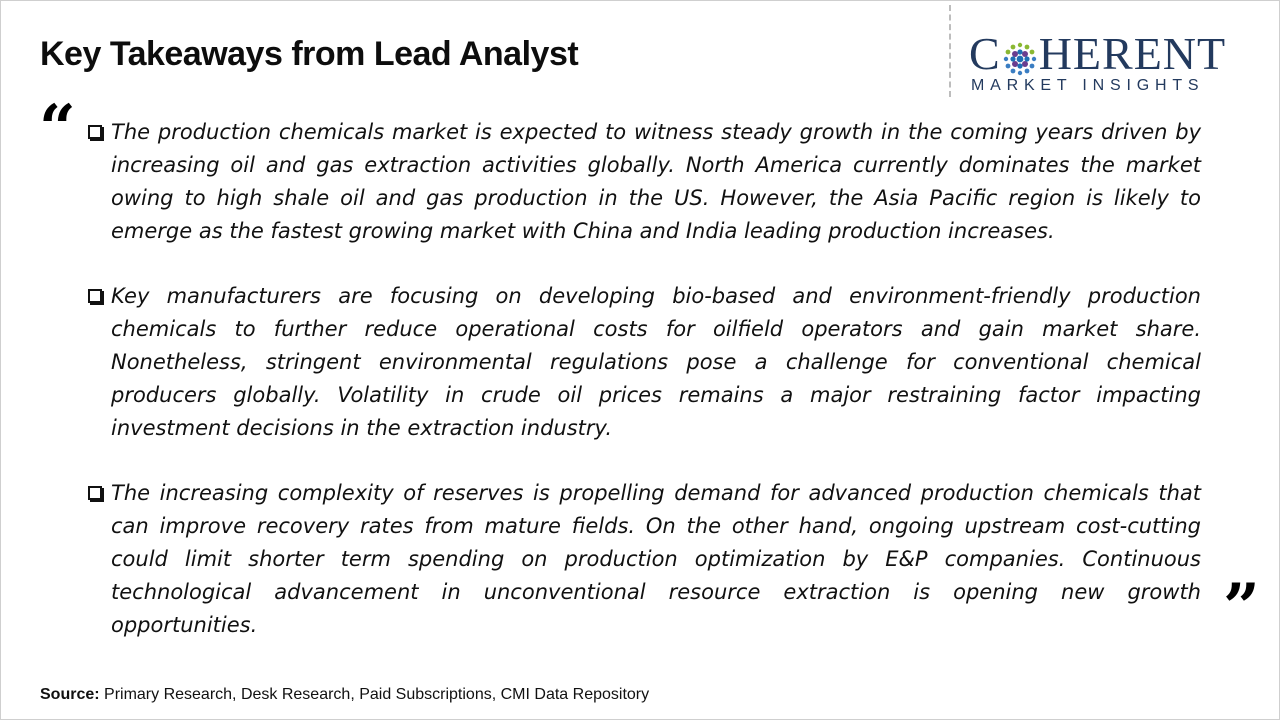 The image size is (1280, 720). Describe the element at coordinates (57, 128) in the screenshot. I see `open-quote-icon: “` at that location.